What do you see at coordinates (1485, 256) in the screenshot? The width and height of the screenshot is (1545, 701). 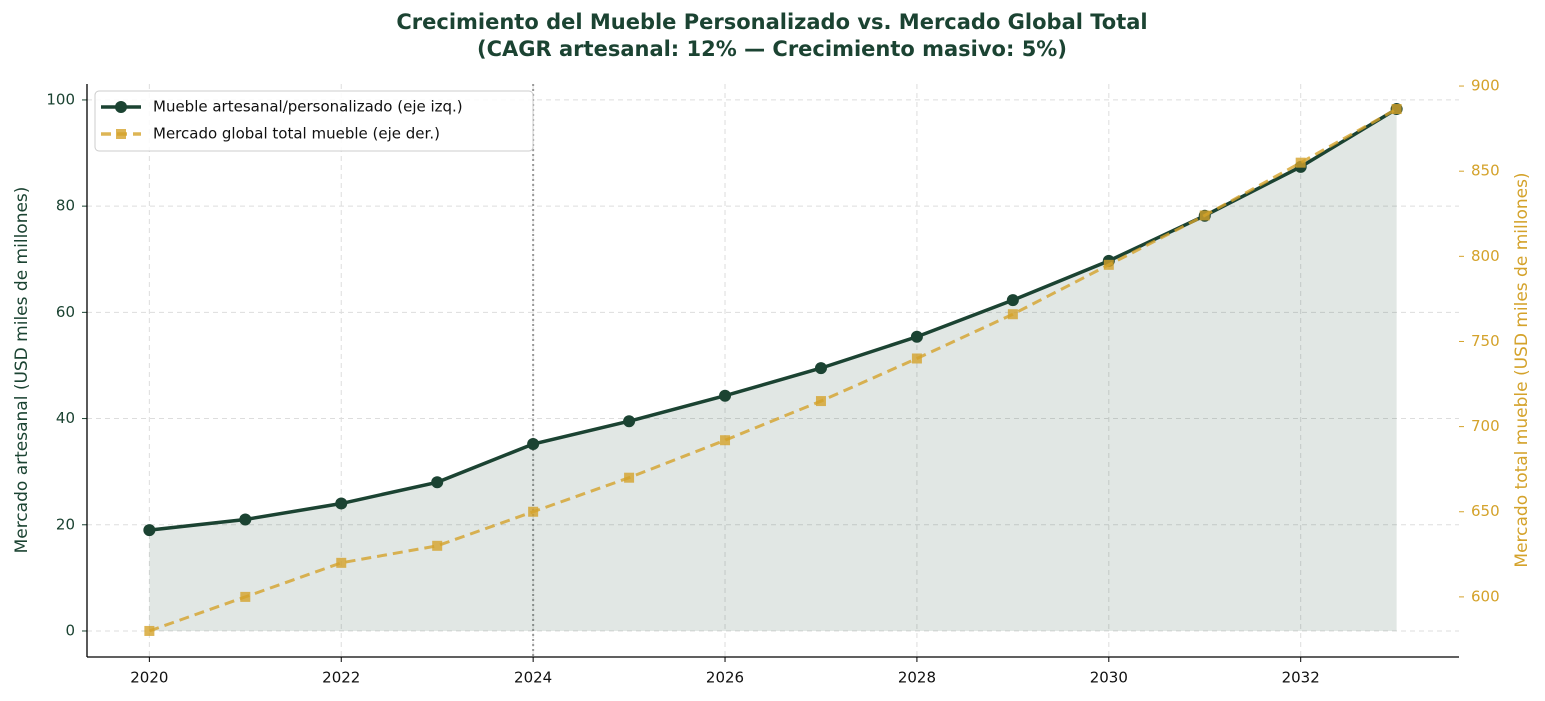 I see `y2-tick-label: 800` at bounding box center [1485, 256].